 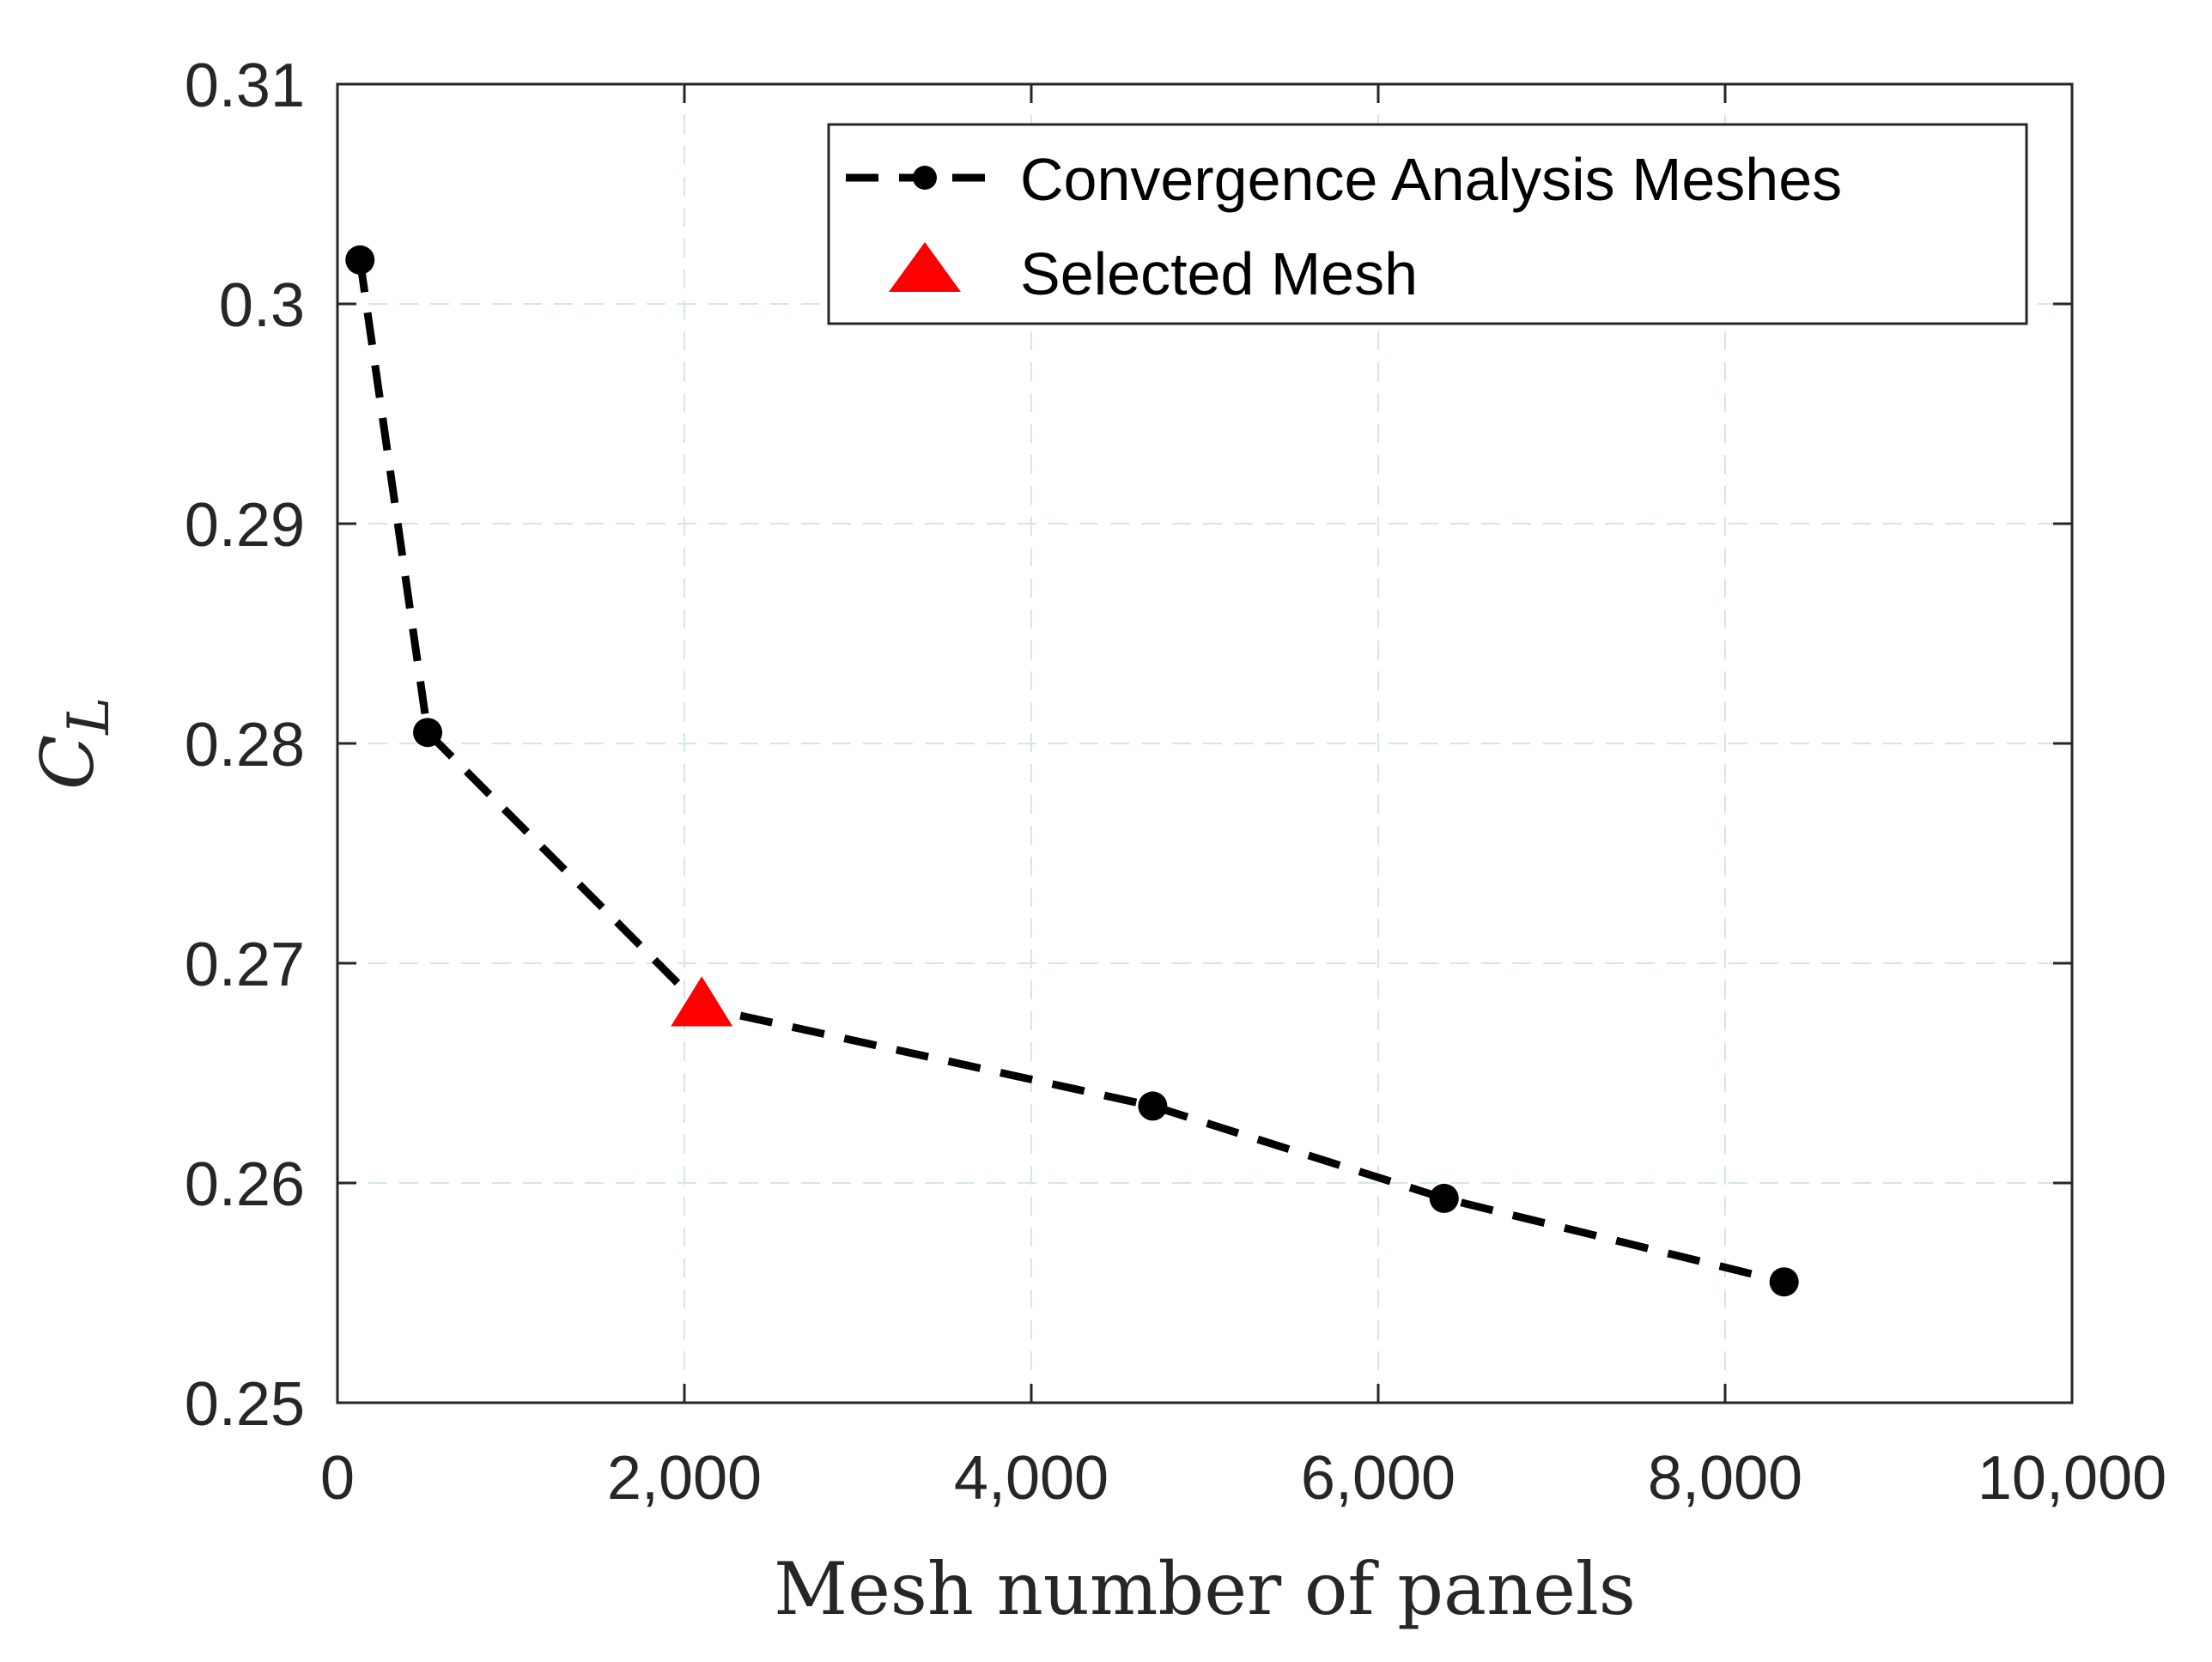 I want to click on y-tick-label: 0.29, so click(x=245, y=526).